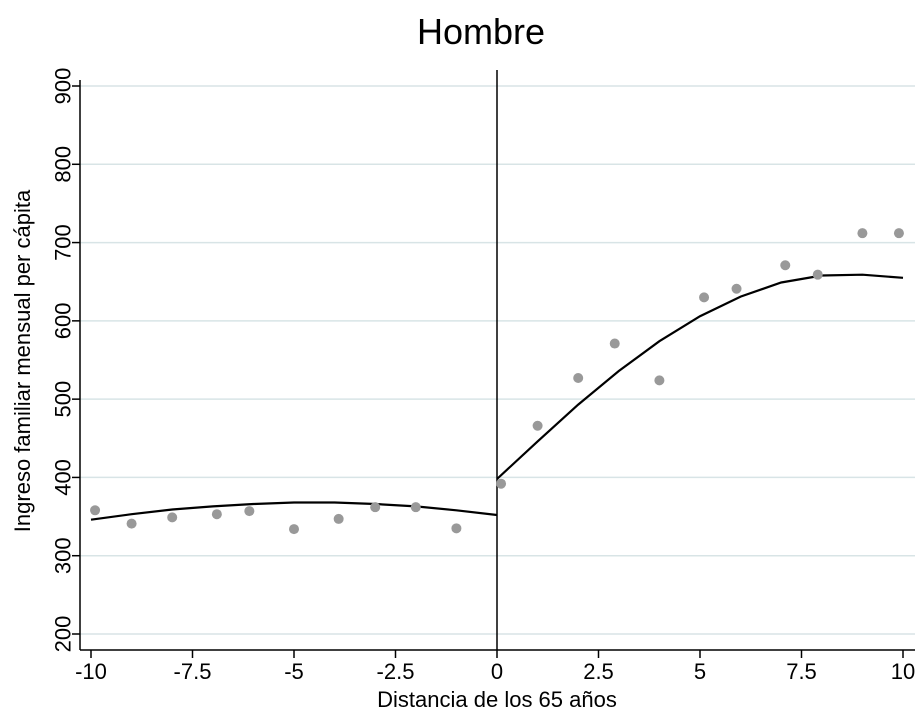 The width and height of the screenshot is (918, 714). I want to click on x-tick-label: 2.5, so click(598, 671).